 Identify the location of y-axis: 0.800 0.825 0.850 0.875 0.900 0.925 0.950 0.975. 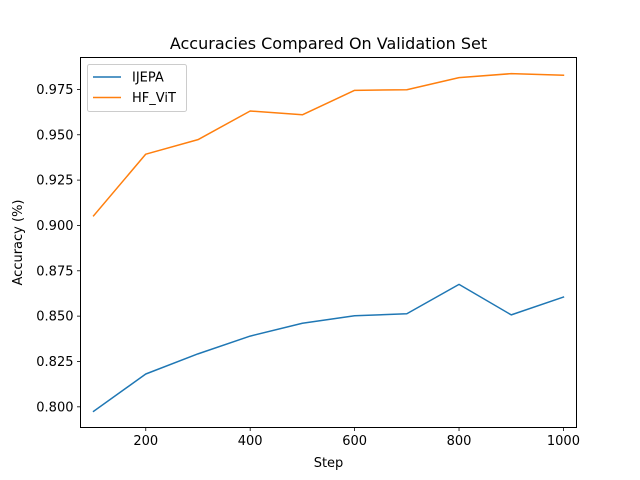
(58, 249).